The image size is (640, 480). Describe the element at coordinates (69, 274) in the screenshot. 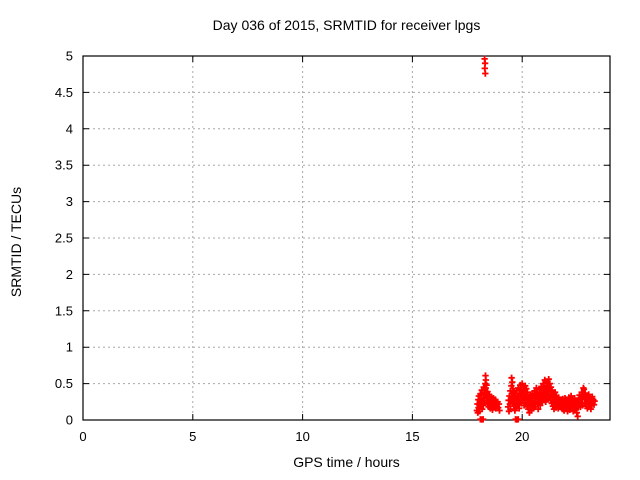

I see `y-tick-label: 2` at that location.